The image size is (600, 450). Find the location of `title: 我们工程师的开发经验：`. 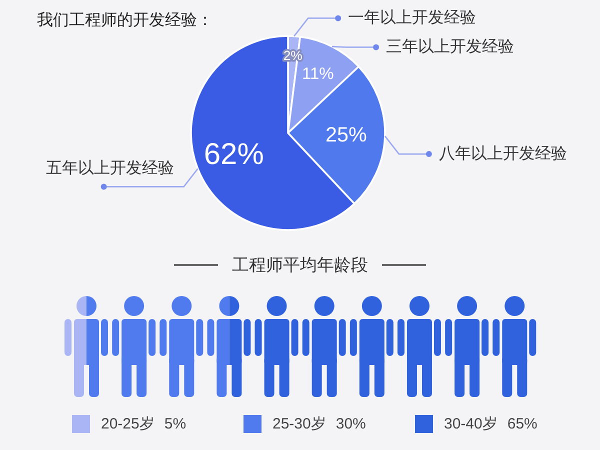

title: 我们工程师的开发经验： is located at coordinates (125, 20).